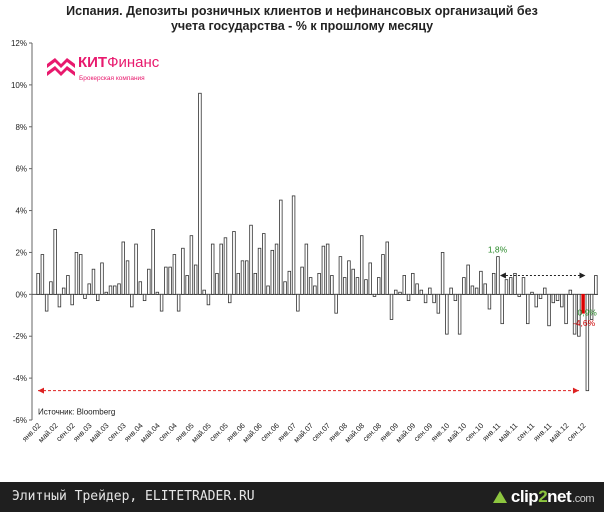 The image size is (604, 512). Describe the element at coordinates (559, 496) in the screenshot. I see `clip2net-logo-part-c: net` at that location.